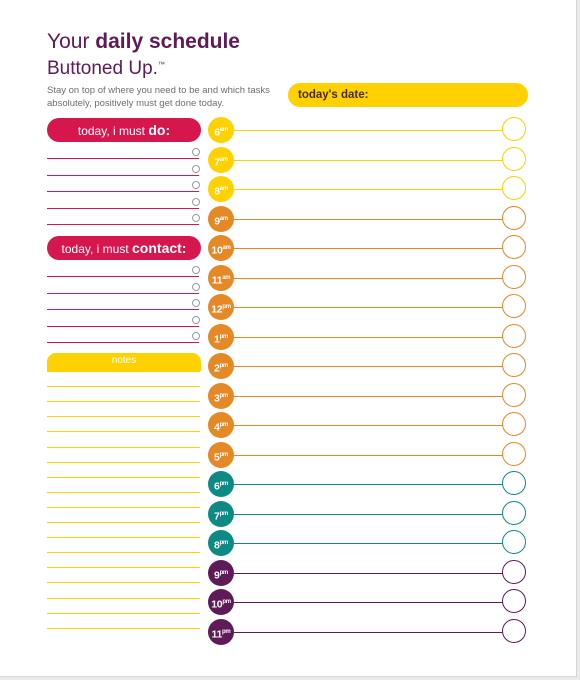 The image size is (580, 680). I want to click on hour-row: 4pm, so click(394, 425).